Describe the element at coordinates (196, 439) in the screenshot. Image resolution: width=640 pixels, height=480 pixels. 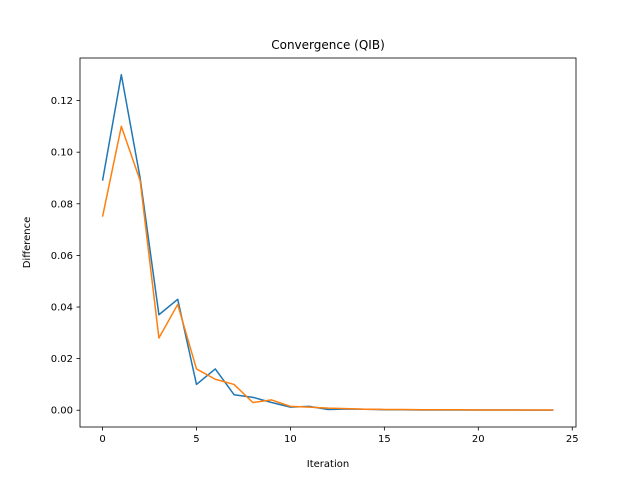
I see `x-tick-label: 5` at that location.